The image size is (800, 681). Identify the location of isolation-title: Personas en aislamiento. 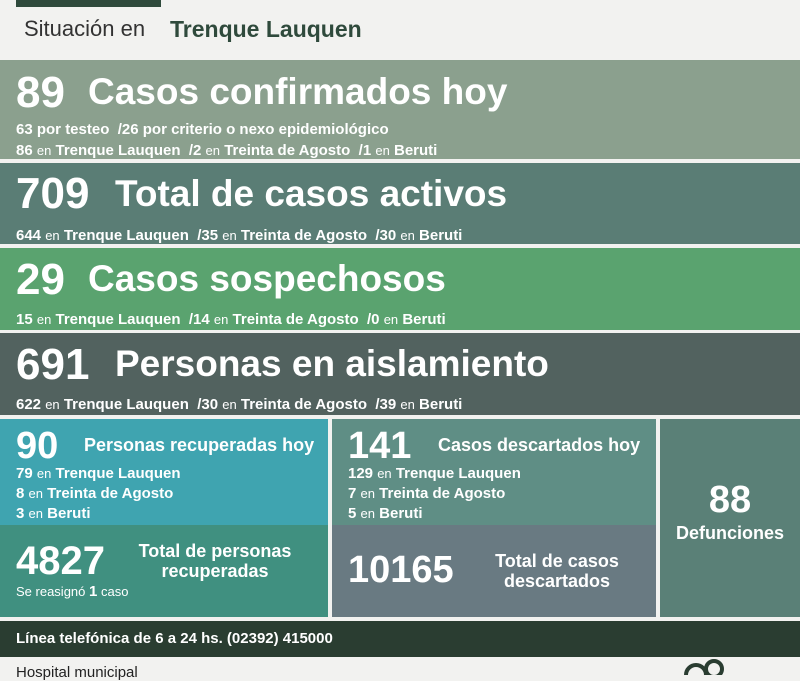
(332, 363).